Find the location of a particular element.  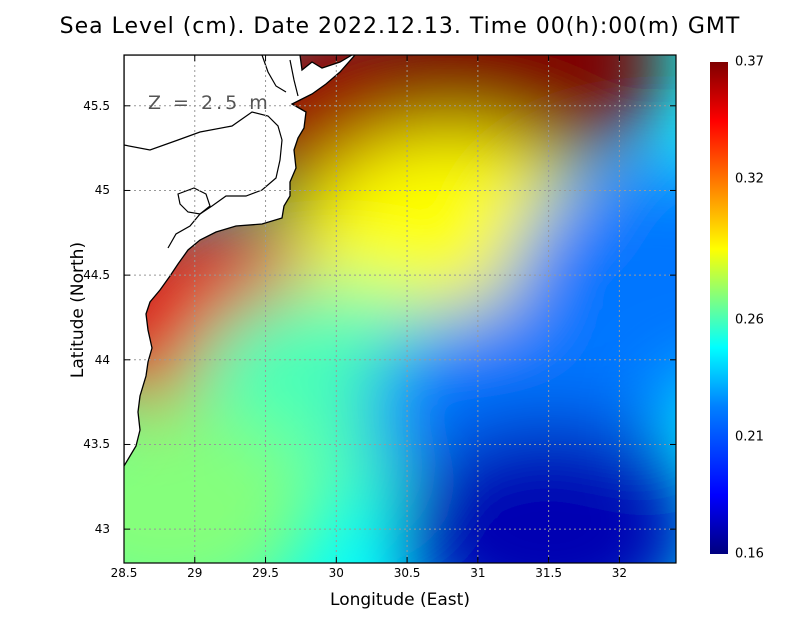

colorbar-tick-label: 0.26 is located at coordinates (749, 320).